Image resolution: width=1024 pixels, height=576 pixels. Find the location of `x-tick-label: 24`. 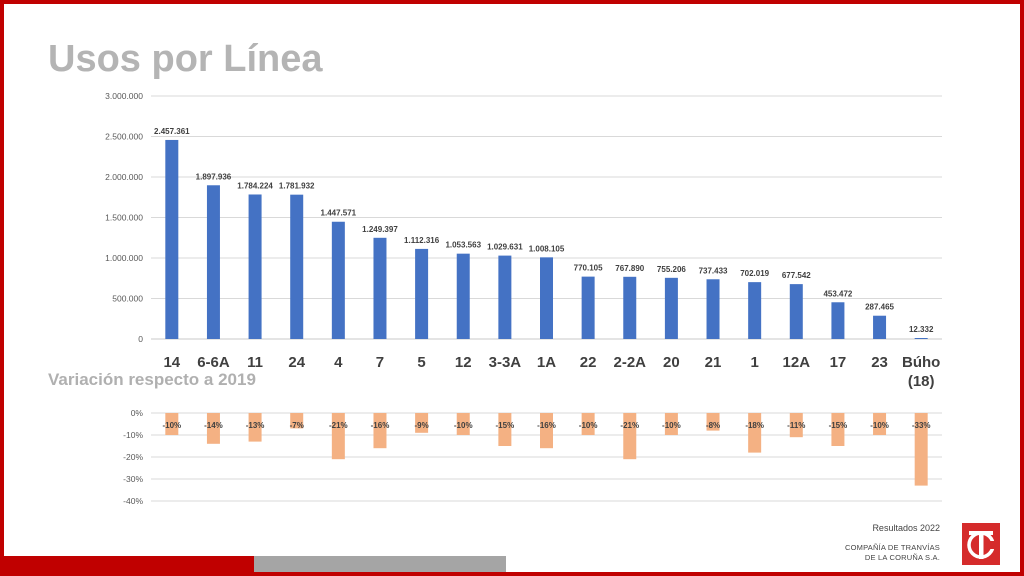

x-tick-label: 24 is located at coordinates (296, 362).